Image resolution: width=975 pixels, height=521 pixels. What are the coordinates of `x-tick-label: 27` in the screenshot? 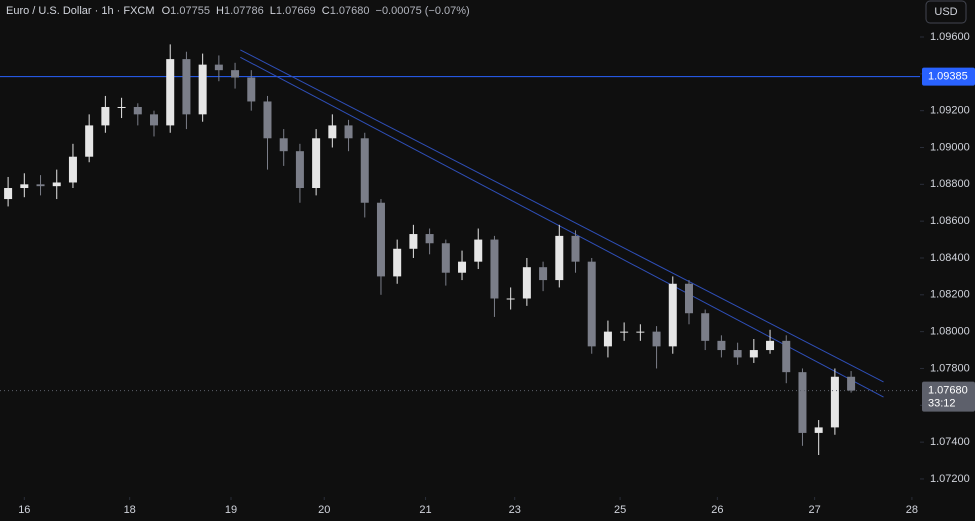 It's located at (815, 510).